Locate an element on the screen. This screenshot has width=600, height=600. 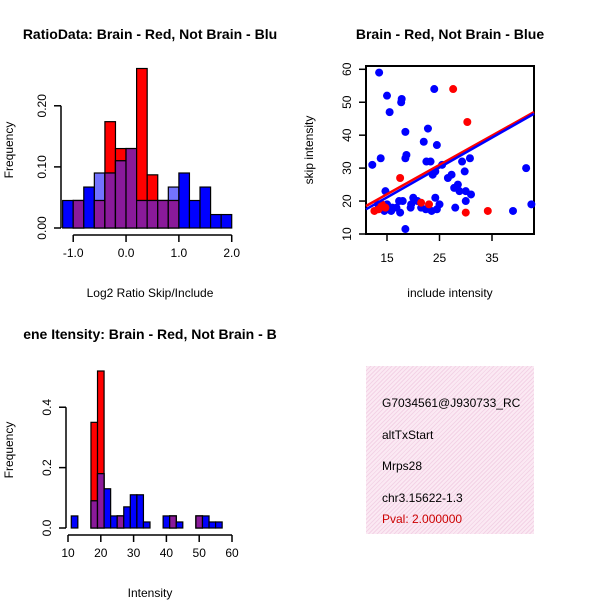
scatter-y-tick-label: 50 is located at coordinates (347, 102).